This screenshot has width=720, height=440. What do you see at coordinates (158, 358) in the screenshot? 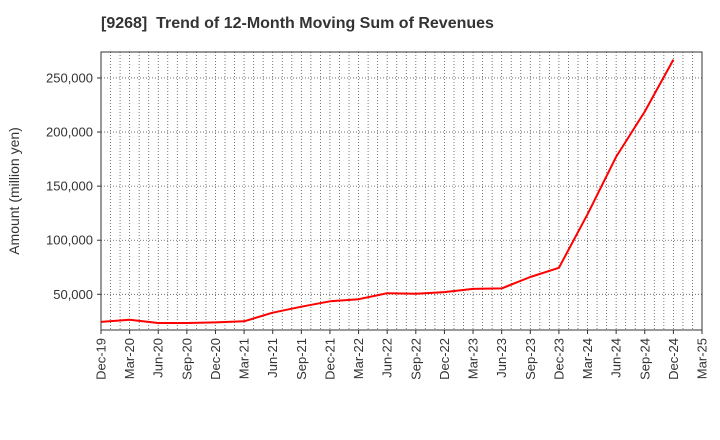
I see `x-tick-label: Jun-20` at bounding box center [158, 358].